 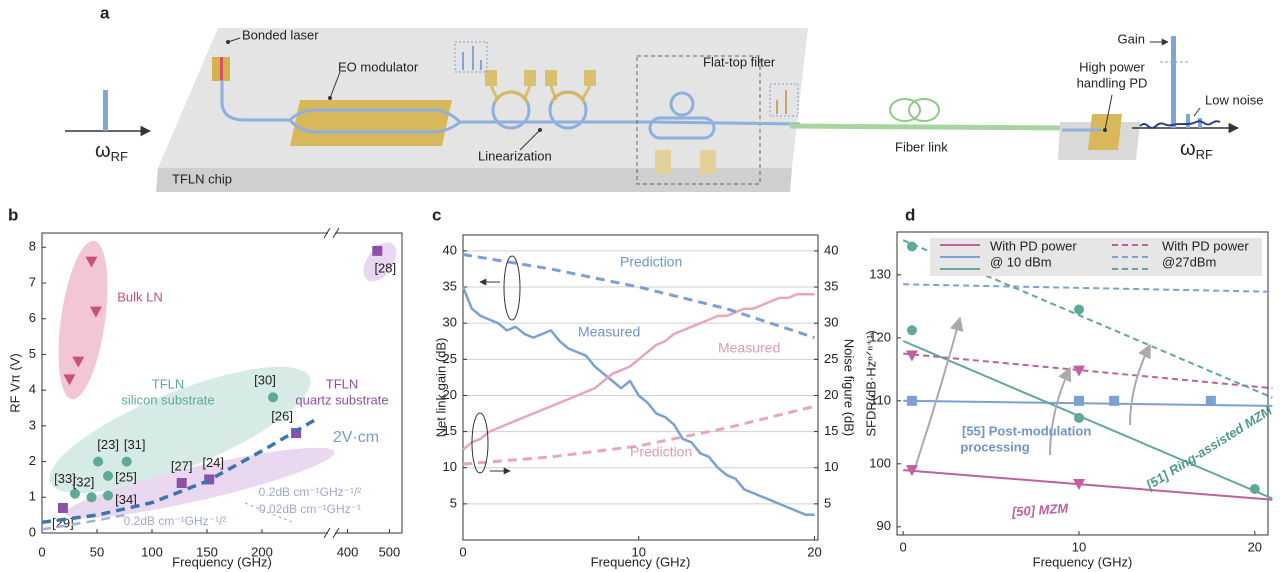 I want to click on y2-tick-label: 15, so click(x=831, y=430).